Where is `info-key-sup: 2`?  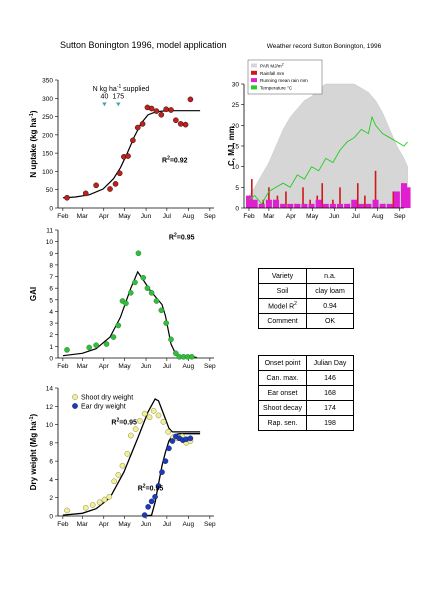 info-key-sup: 2 is located at coordinates (295, 304).